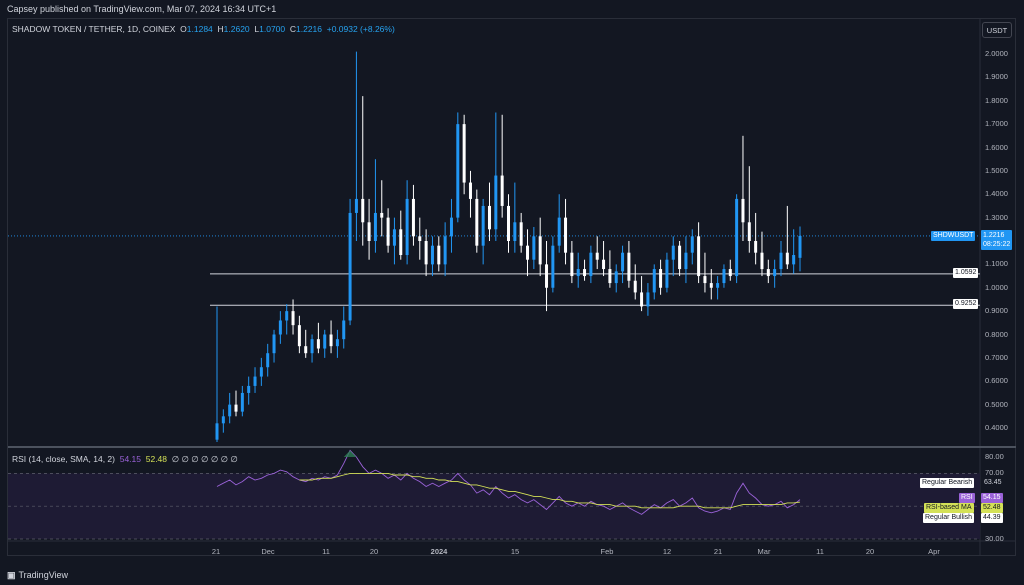 This screenshot has height=585, width=1024. Describe the element at coordinates (966, 304) in the screenshot. I see `level-tag-2: 0.9252` at that location.